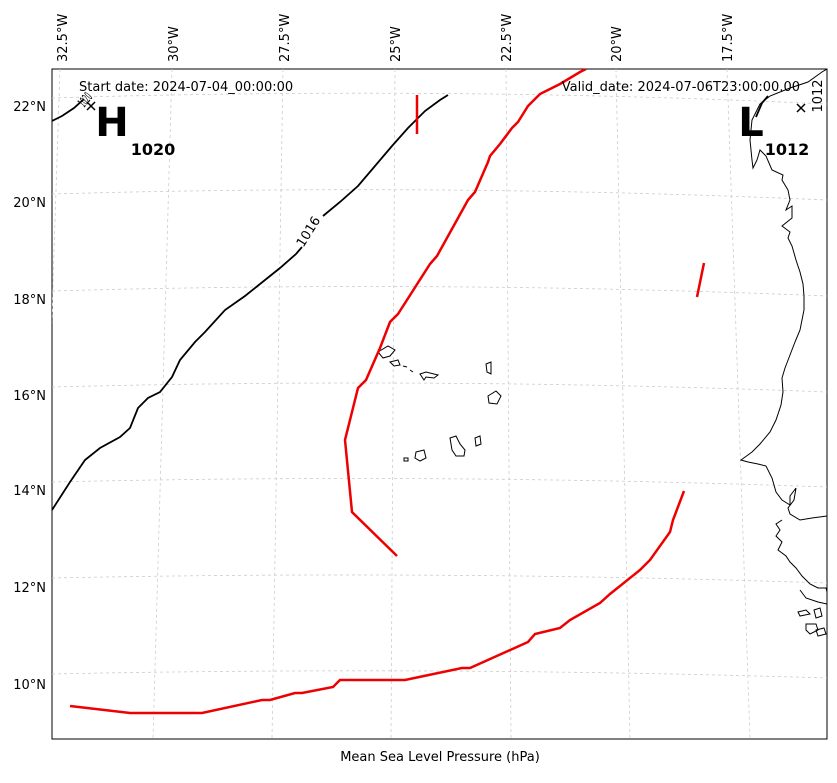 This screenshot has width=837, height=783. Describe the element at coordinates (488, 368) in the screenshot. I see `island-sal` at that location.